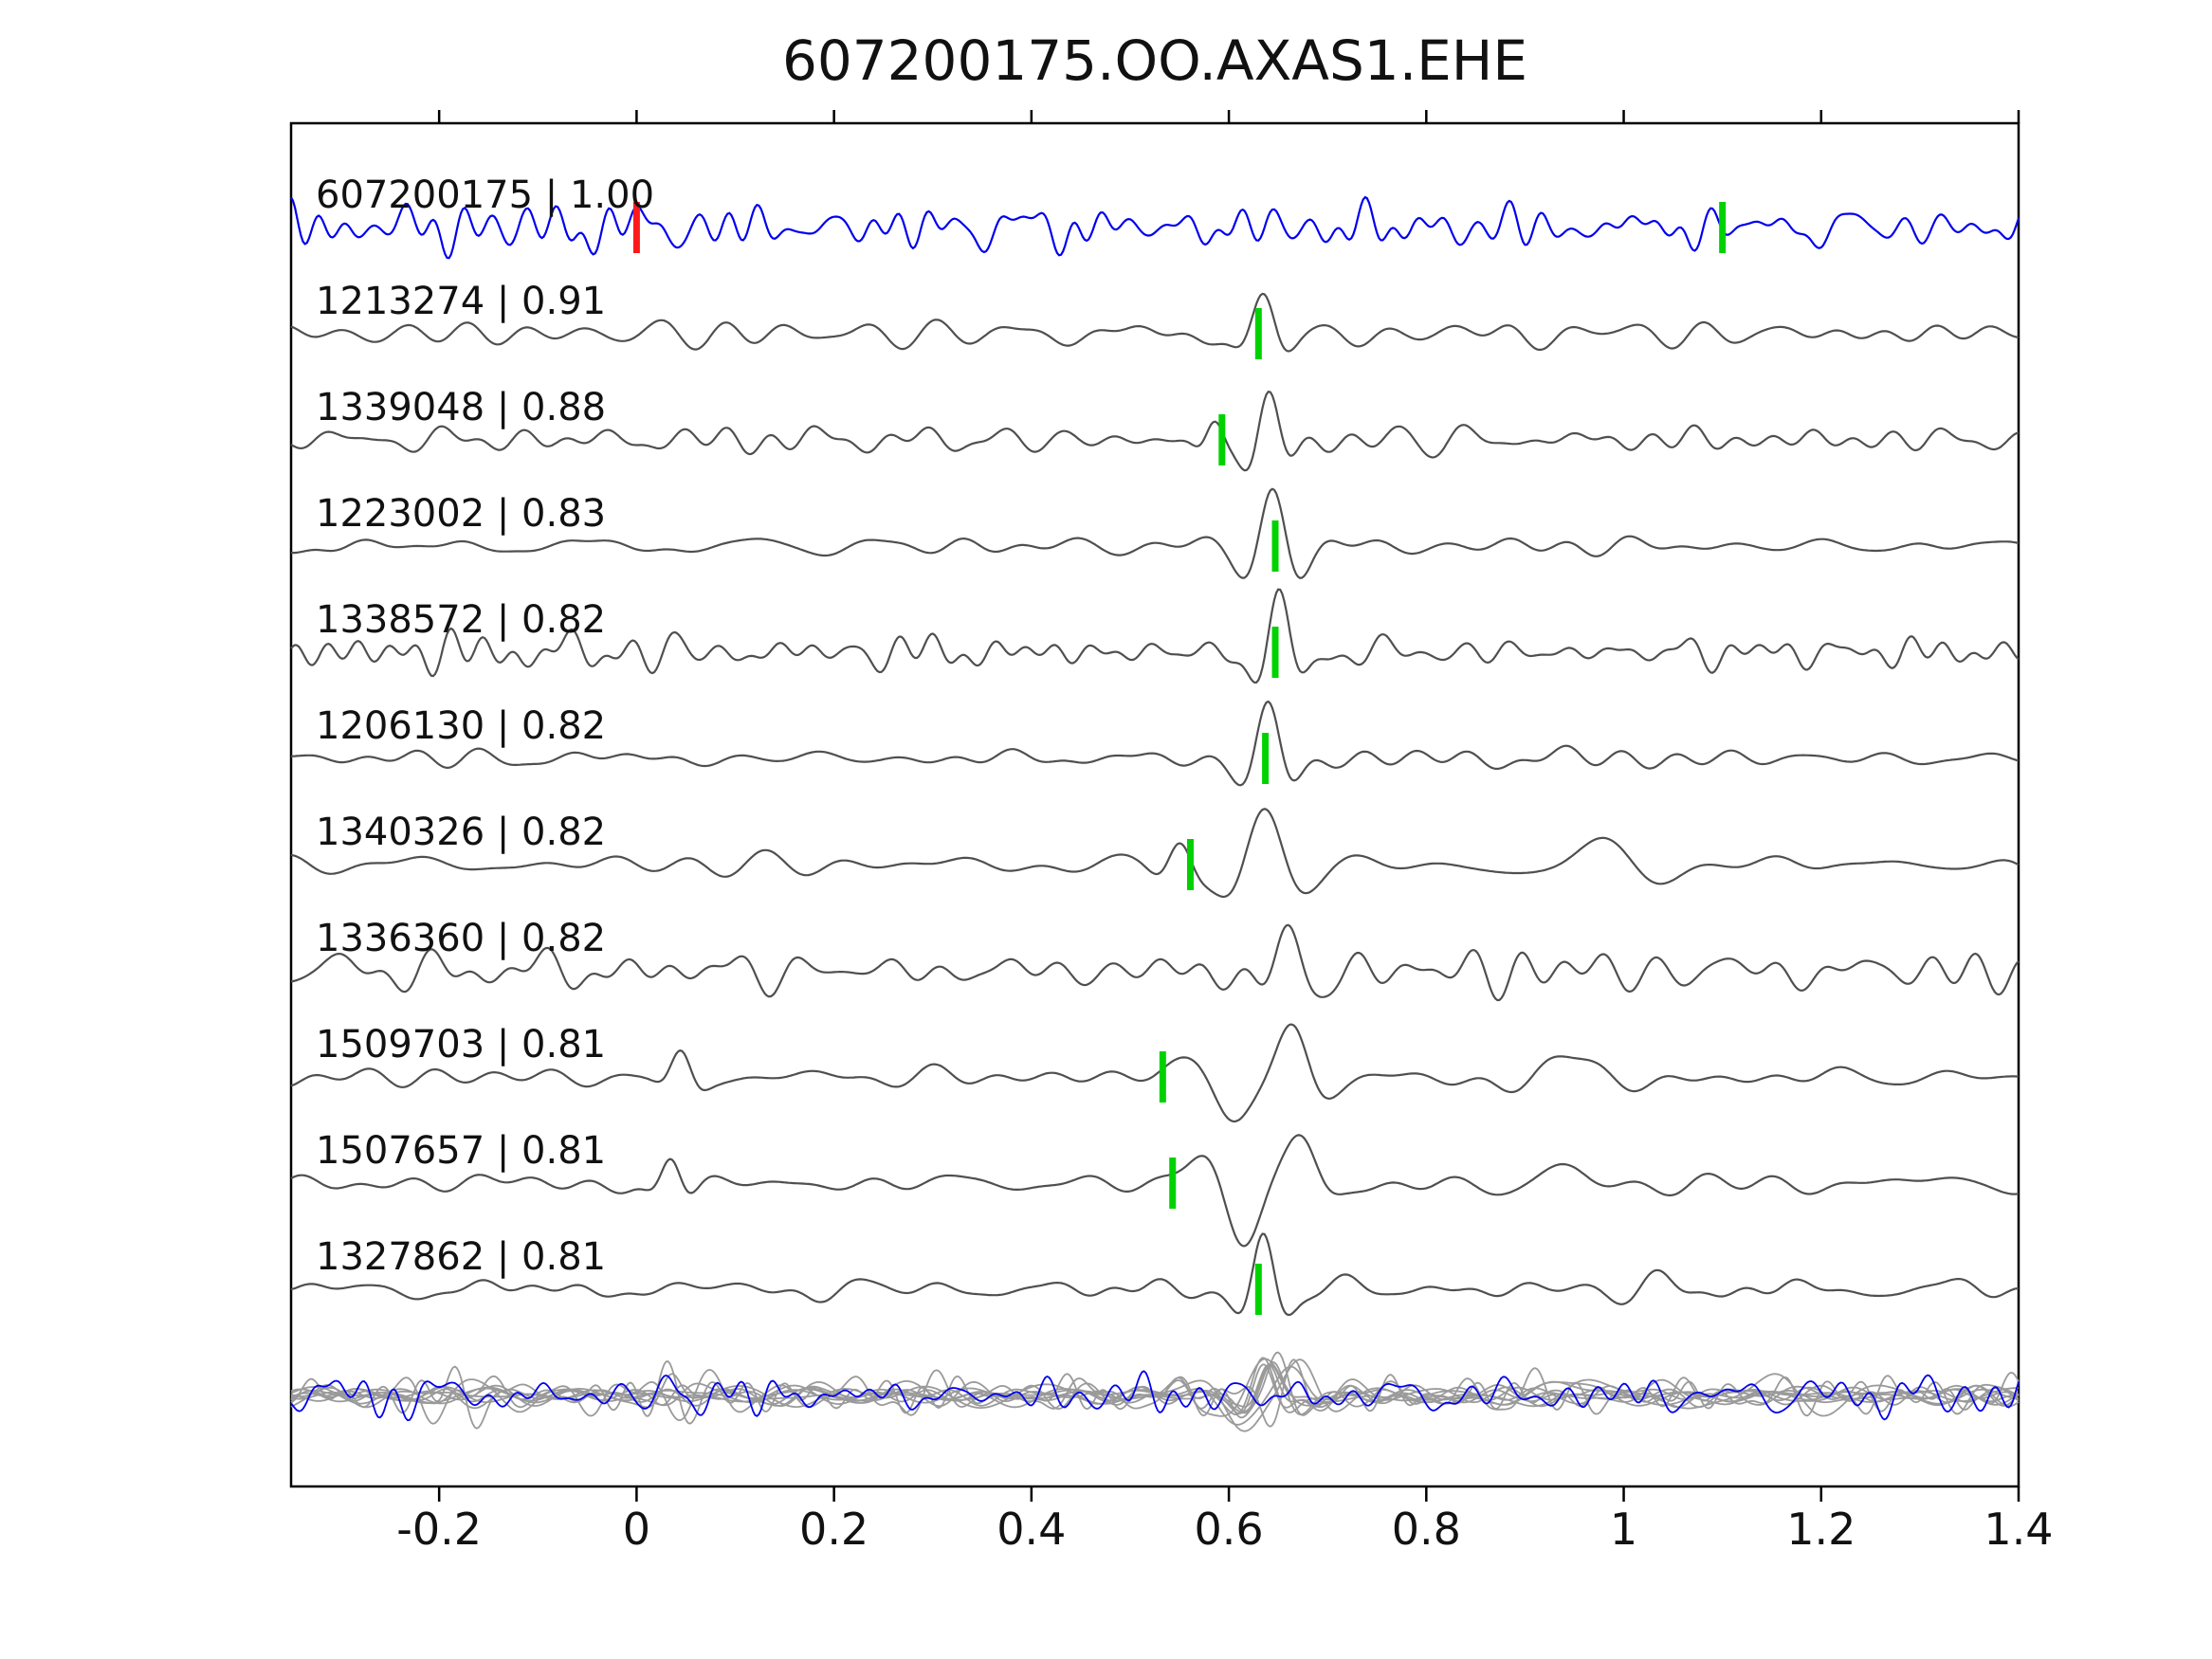 This screenshot has height=1659, width=2212. I want to click on trace-label: 607200175 | 1.00, so click(485, 195).